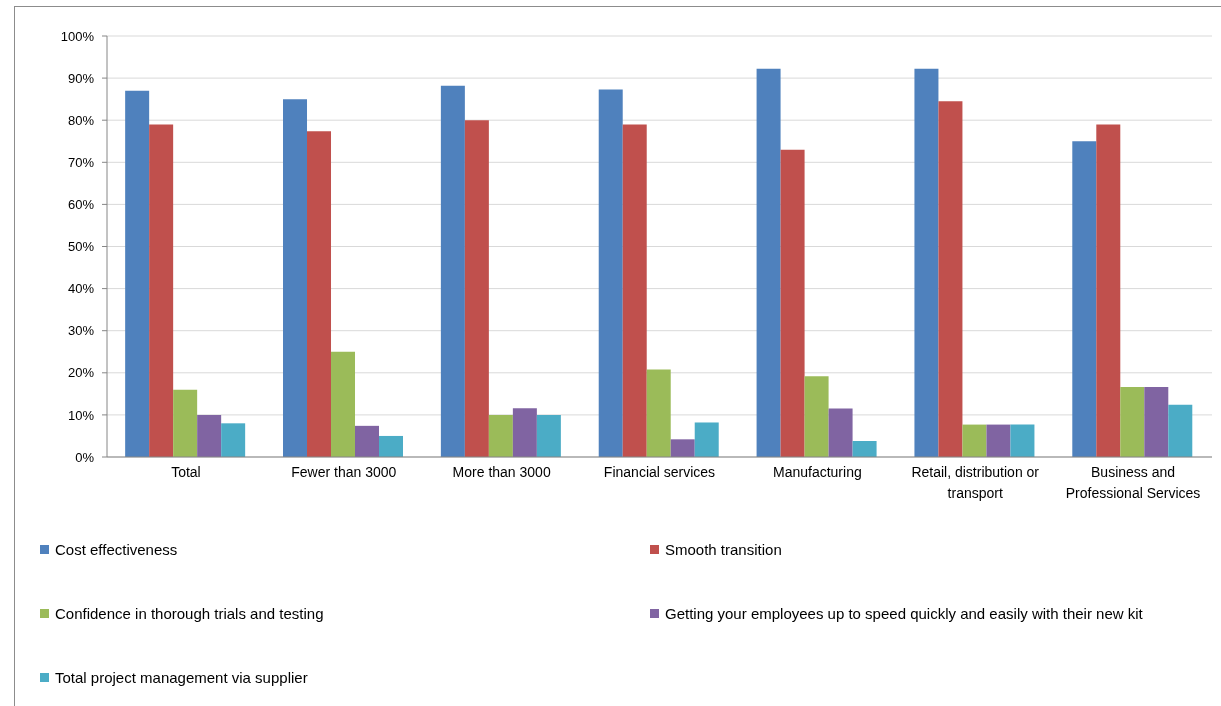  Describe the element at coordinates (501, 472) in the screenshot. I see `x-tick-label: More than 3000` at that location.